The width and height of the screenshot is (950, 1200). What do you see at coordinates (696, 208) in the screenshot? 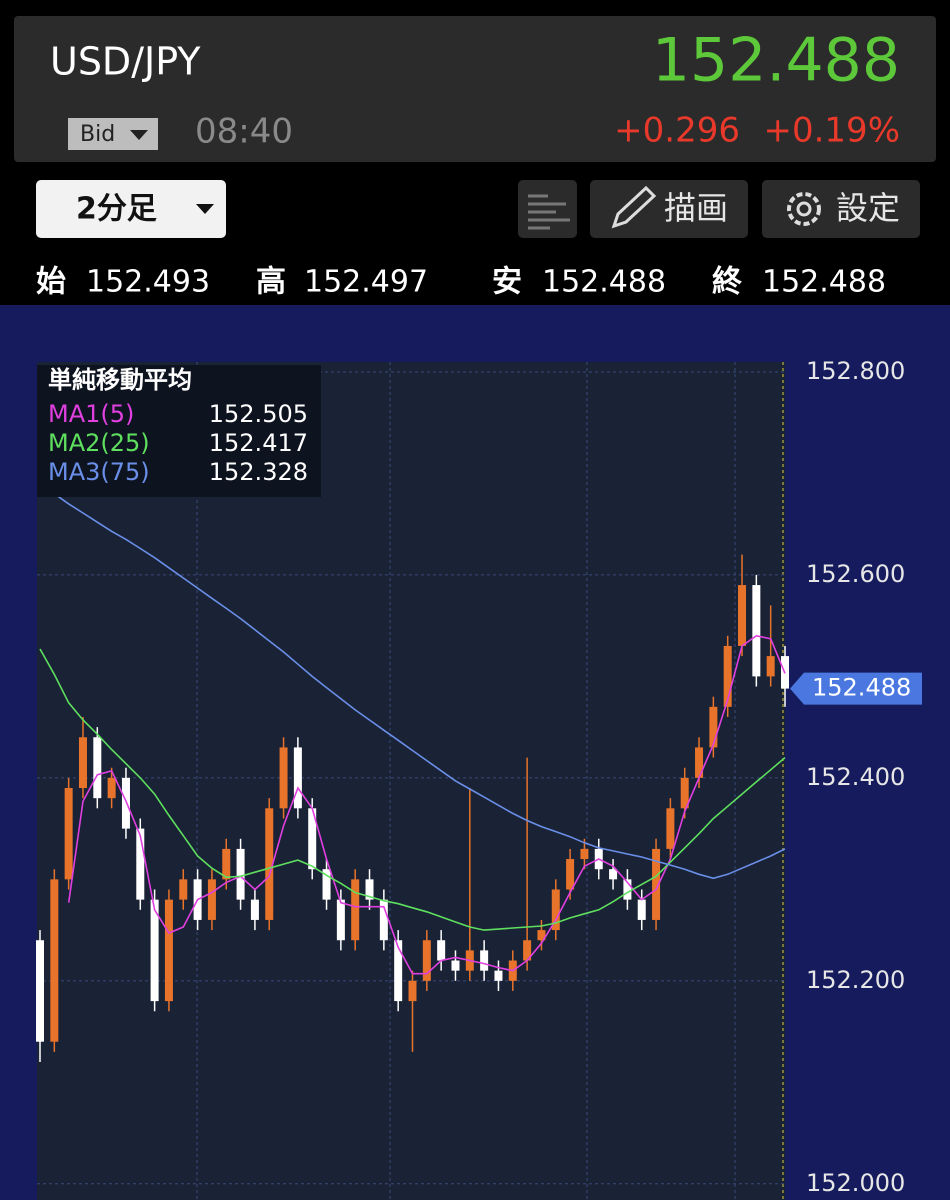
I see `draw-label: 描画` at bounding box center [696, 208].